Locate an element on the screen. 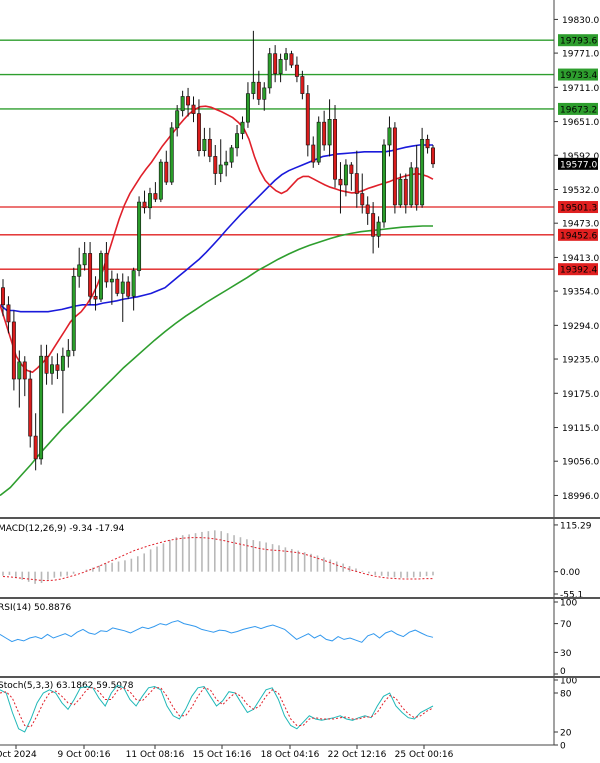  x-tick-label: 11 Oct 08:16 is located at coordinates (155, 754).